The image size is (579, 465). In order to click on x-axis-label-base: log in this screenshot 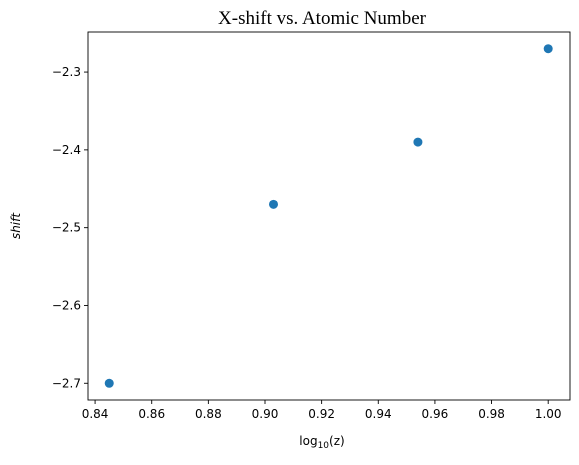, I will do `click(308, 441)`.